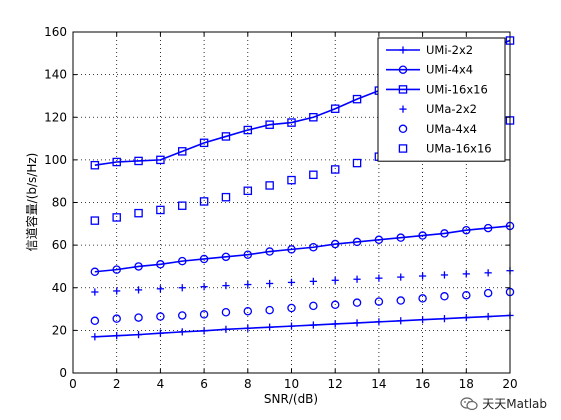 The image size is (561, 420). What do you see at coordinates (291, 384) in the screenshot?
I see `x-tick-label: 10` at bounding box center [291, 384].